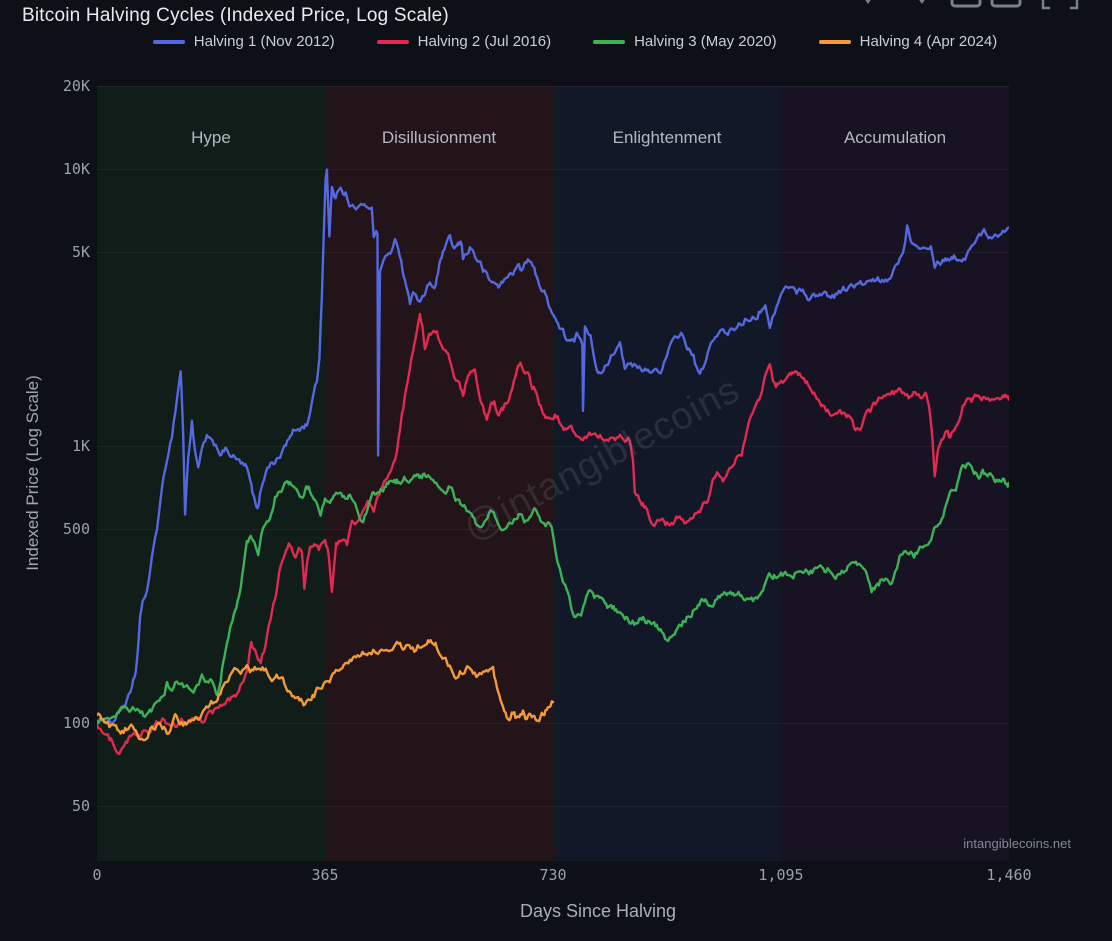 Image resolution: width=1112 pixels, height=941 pixels. What do you see at coordinates (76, 723) in the screenshot?
I see `y-tick-label-100: 100` at bounding box center [76, 723].